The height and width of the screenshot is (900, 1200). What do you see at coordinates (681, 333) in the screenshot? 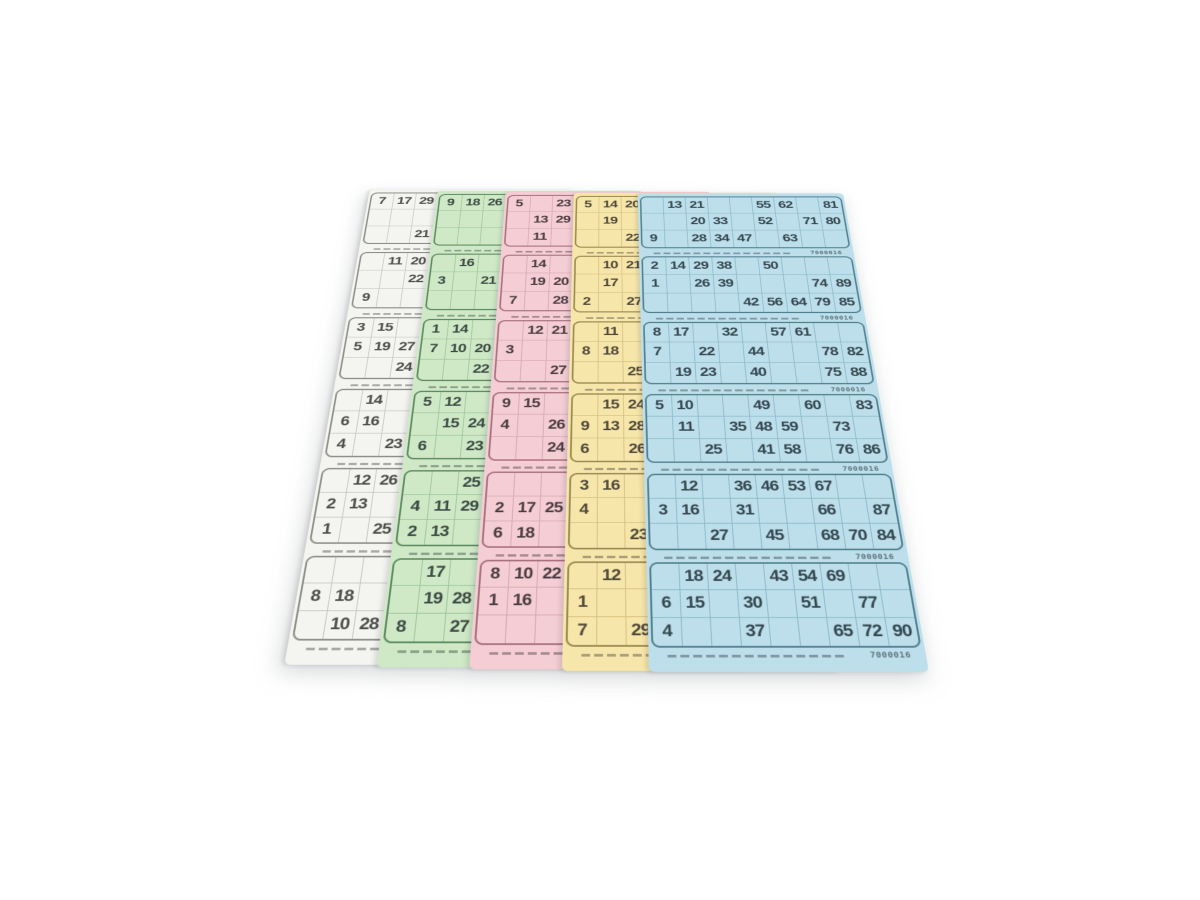
I see `ticket-cell-number: 17` at bounding box center [681, 333].